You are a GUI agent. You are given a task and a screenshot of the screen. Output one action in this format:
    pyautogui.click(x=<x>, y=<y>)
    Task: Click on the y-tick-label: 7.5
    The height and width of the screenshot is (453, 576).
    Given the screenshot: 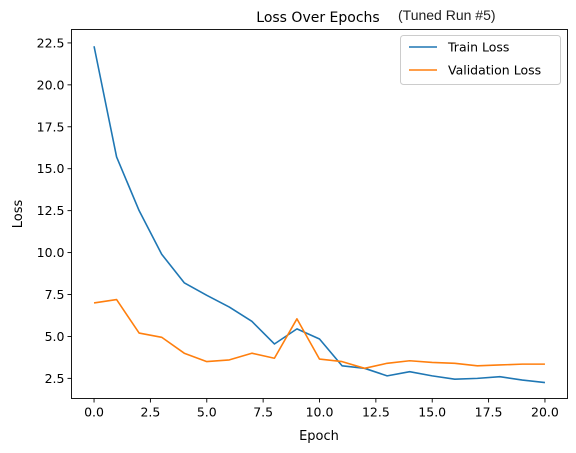 What is the action you would take?
    pyautogui.click(x=55, y=294)
    